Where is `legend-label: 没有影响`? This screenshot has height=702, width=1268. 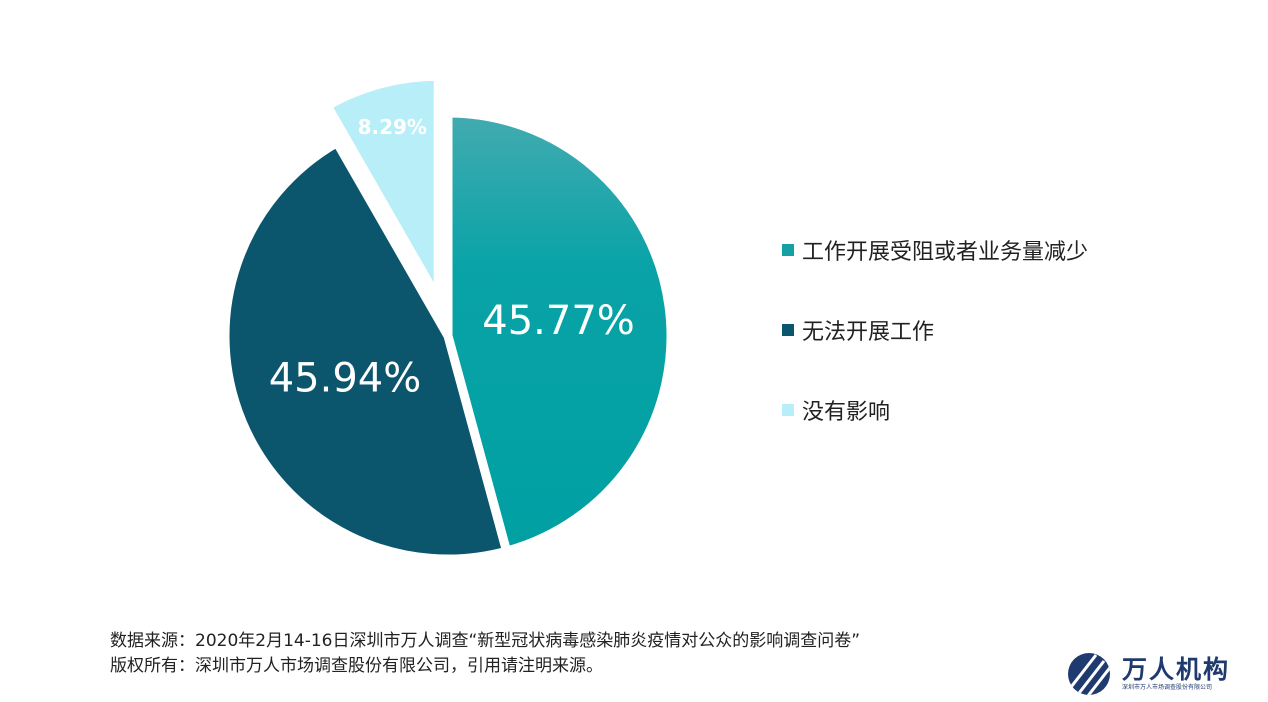 legend-label: 没有影响 is located at coordinates (846, 412).